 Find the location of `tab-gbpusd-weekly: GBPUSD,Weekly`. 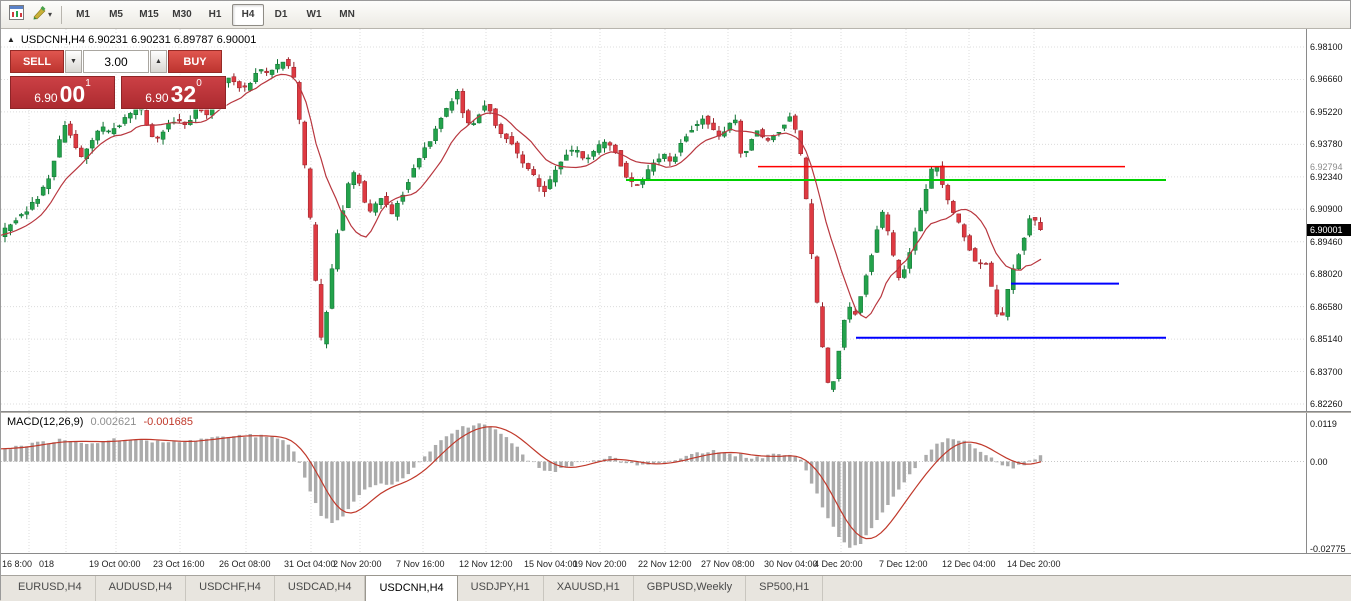

tab-gbpusd-weekly: GBPUSD,Weekly is located at coordinates (690, 588).